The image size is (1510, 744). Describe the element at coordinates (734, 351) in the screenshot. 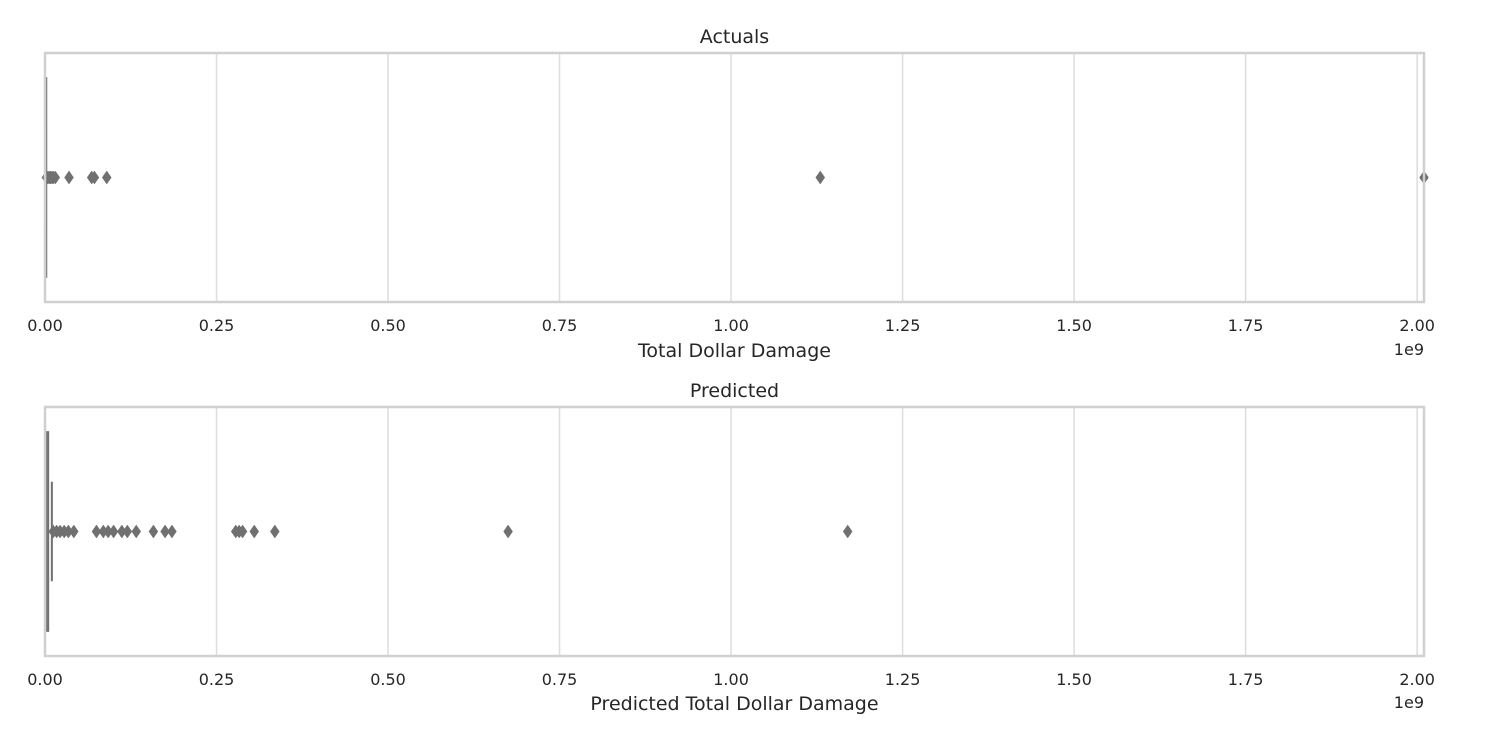

I see `x-axis-label: Total Dollar Damage` at that location.